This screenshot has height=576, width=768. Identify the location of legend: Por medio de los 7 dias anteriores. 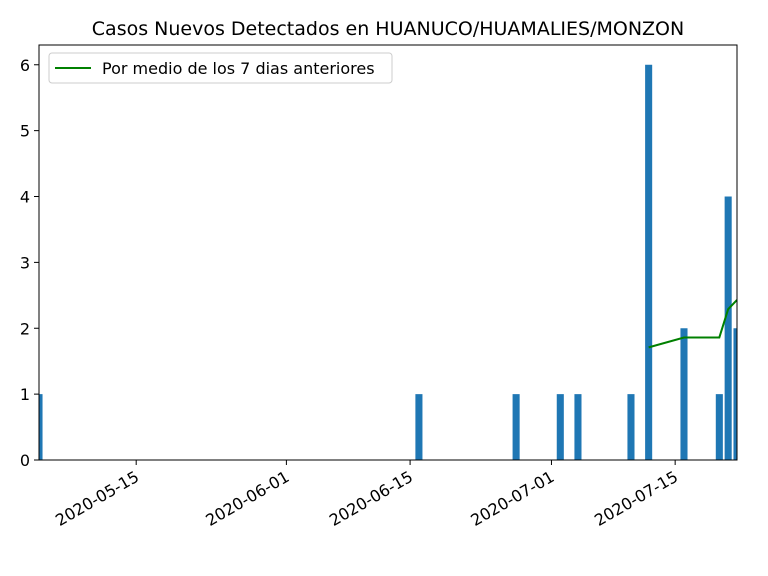
(220, 68).